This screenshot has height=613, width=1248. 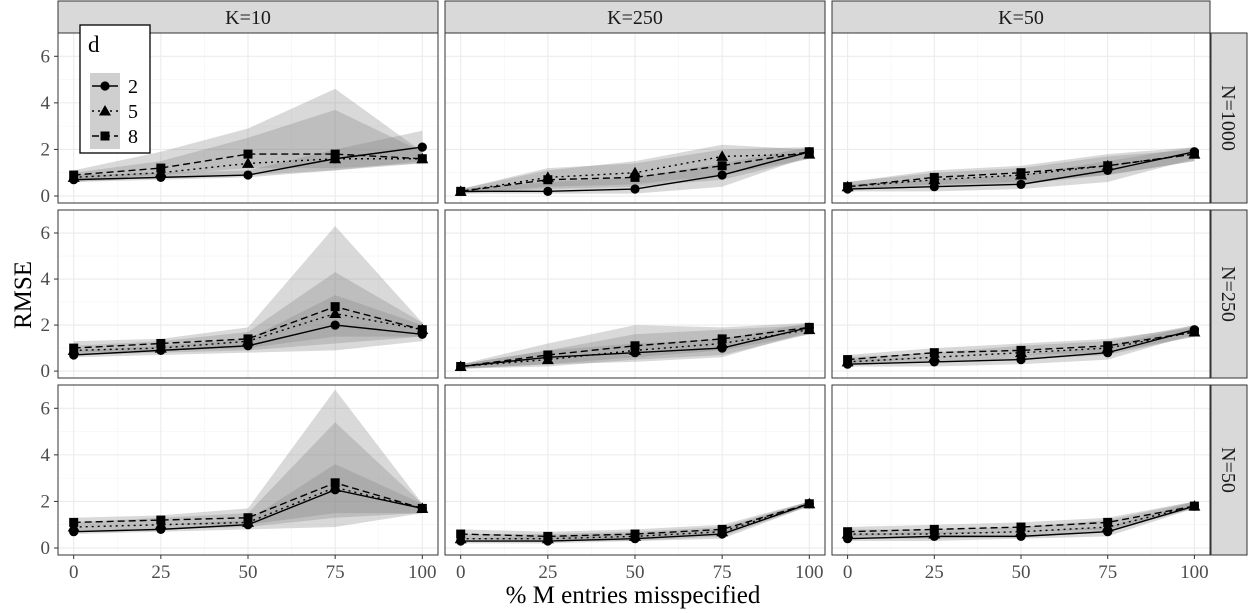 I want to click on ribbon-d2, so click(x=248, y=156).